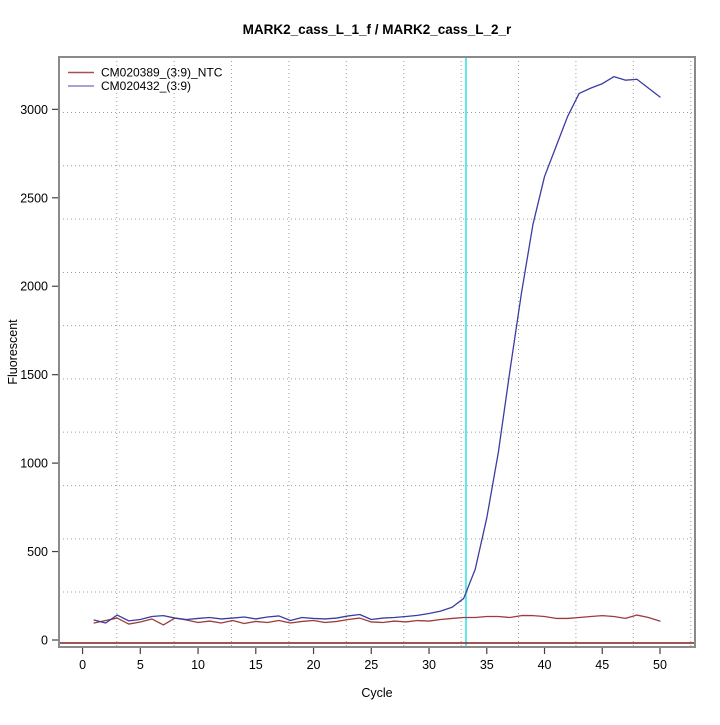  What do you see at coordinates (660, 665) in the screenshot?
I see `x-tick-label: 50` at bounding box center [660, 665].